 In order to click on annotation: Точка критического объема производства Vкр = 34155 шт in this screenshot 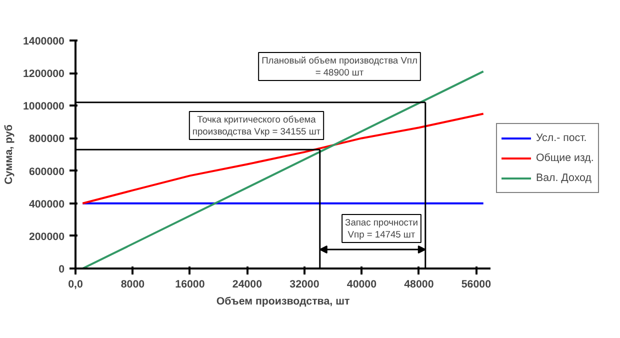, I will do `click(257, 125)`.